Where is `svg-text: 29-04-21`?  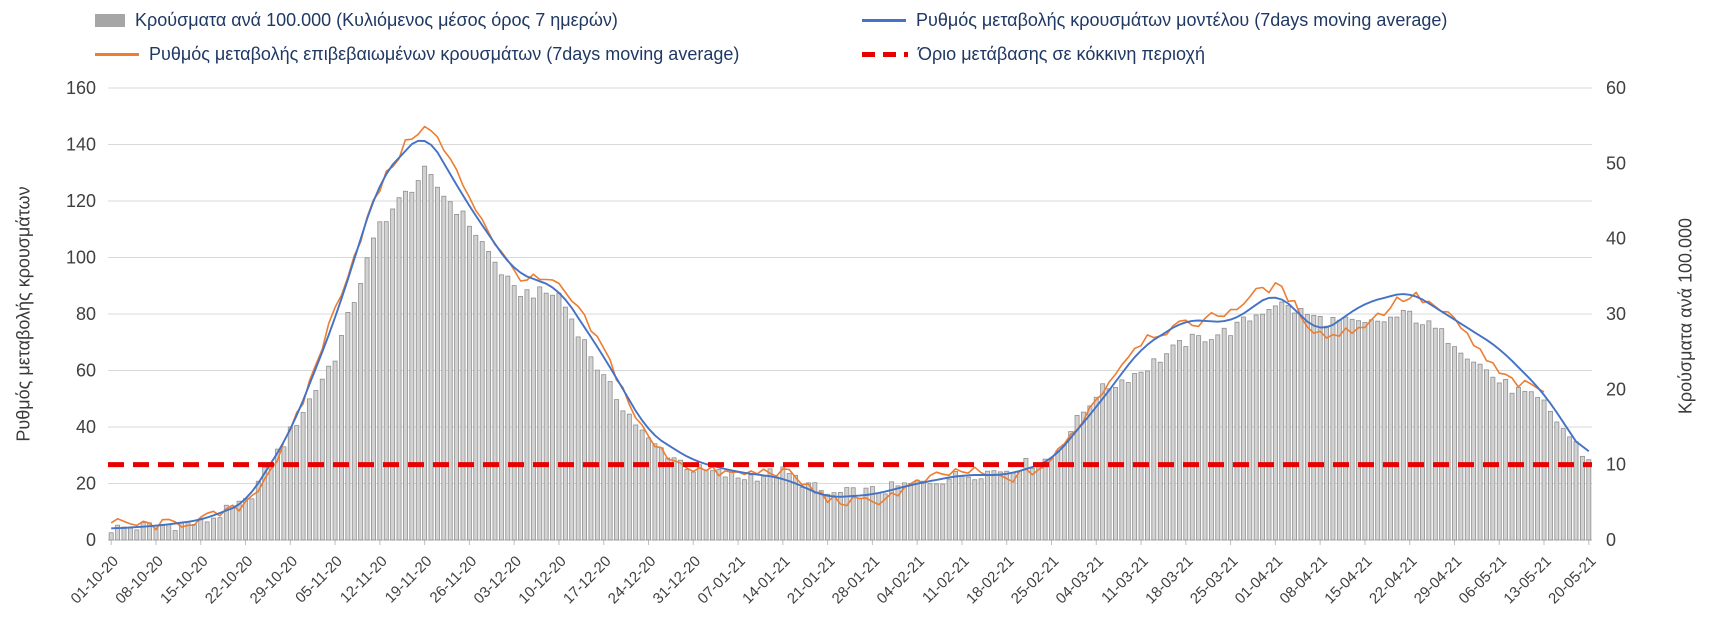
svg-text: 29-04-21 is located at coordinates (1438, 580).